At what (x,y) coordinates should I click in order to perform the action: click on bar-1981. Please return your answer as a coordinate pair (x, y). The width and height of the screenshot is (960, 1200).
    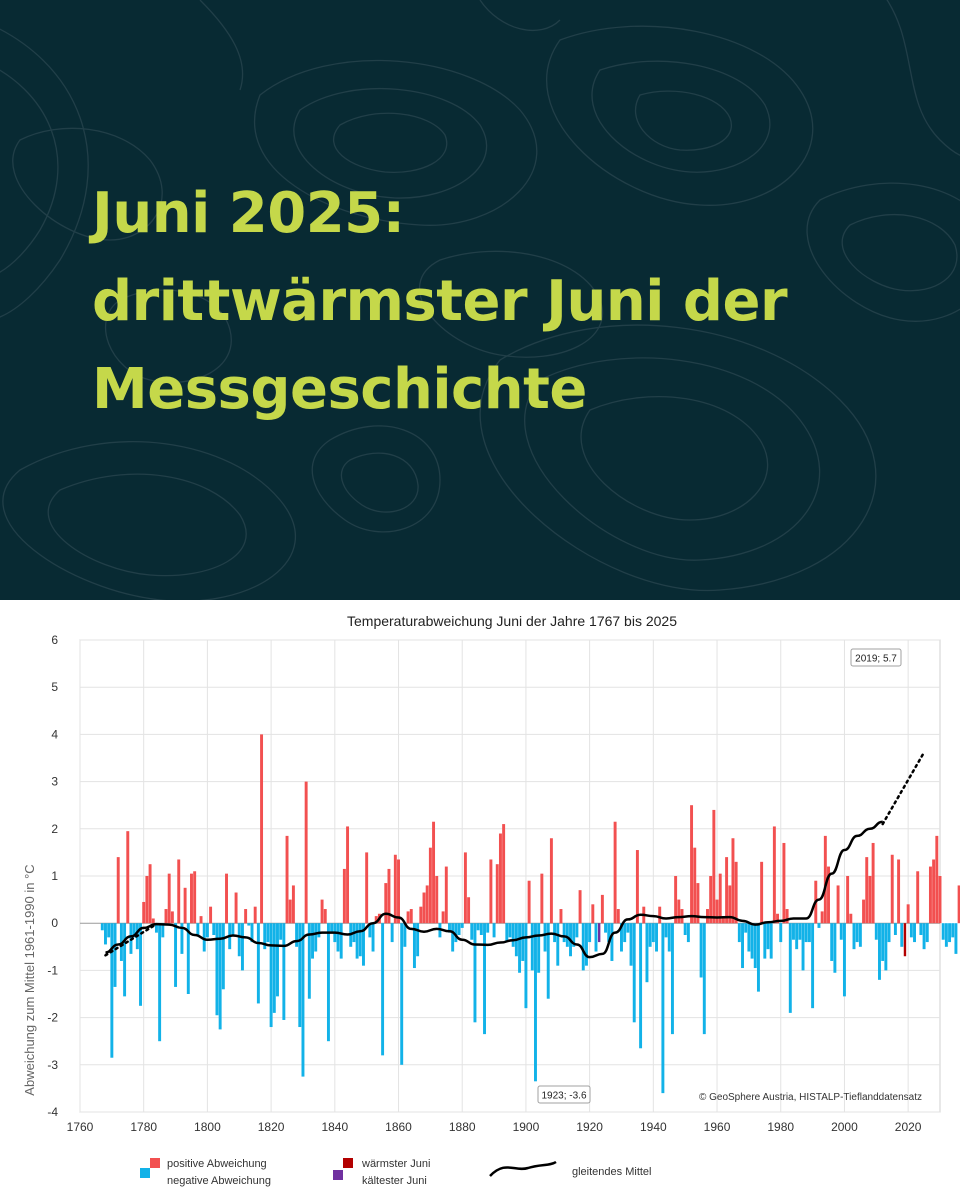
    Looking at the image, I should click on (784, 883).